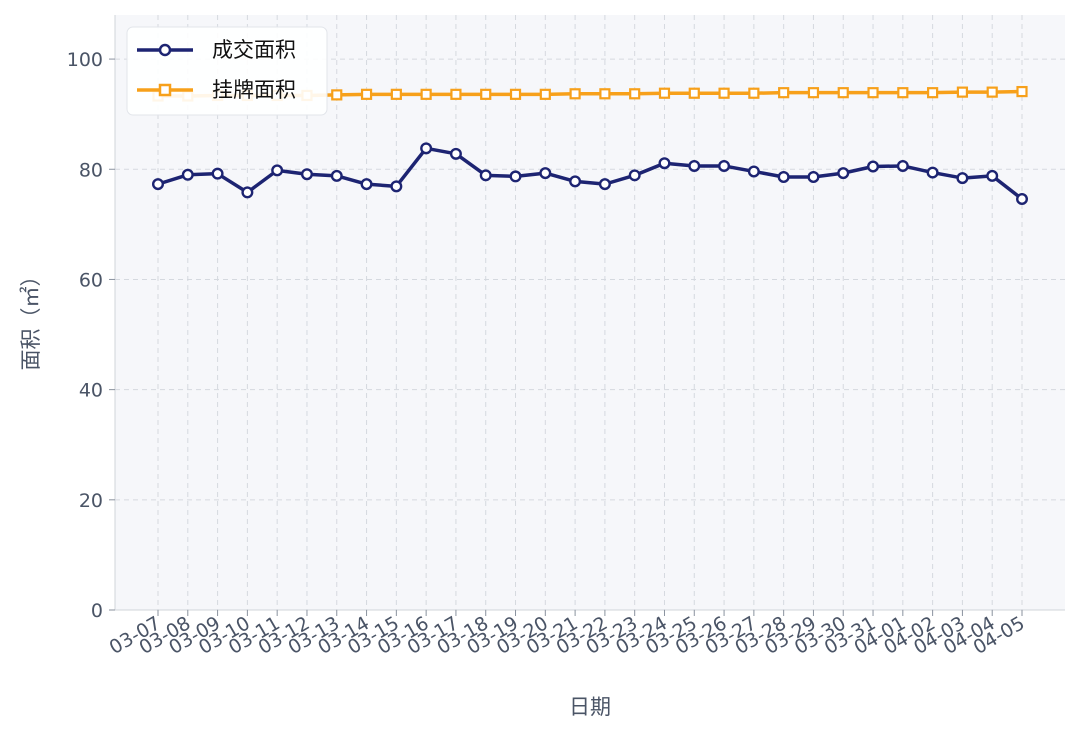 The height and width of the screenshot is (736, 1080). I want to click on legend-marker-deal-area, so click(165, 50).